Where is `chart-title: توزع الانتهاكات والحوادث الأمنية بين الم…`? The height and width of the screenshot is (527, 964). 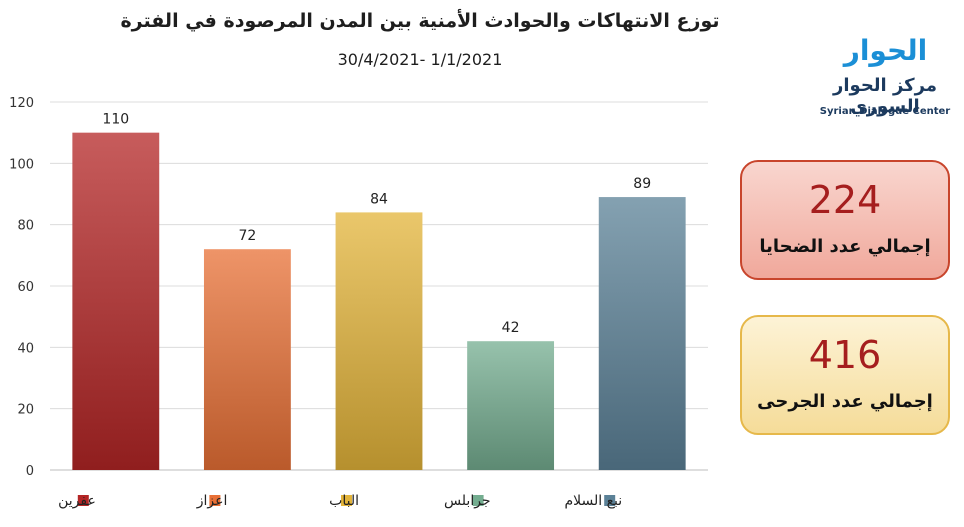 chart-title: توزع الانتهاكات والحوادث الأمنية بين الم… is located at coordinates (420, 21).